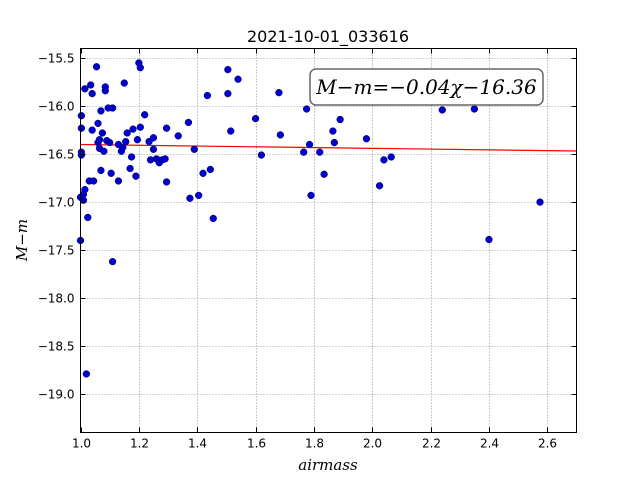 The height and width of the screenshot is (480, 640). Describe the element at coordinates (328, 465) in the screenshot. I see `x-axis-label: airmass` at that location.